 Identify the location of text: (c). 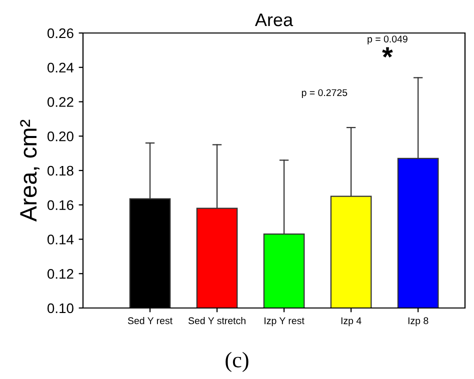
(237, 362).